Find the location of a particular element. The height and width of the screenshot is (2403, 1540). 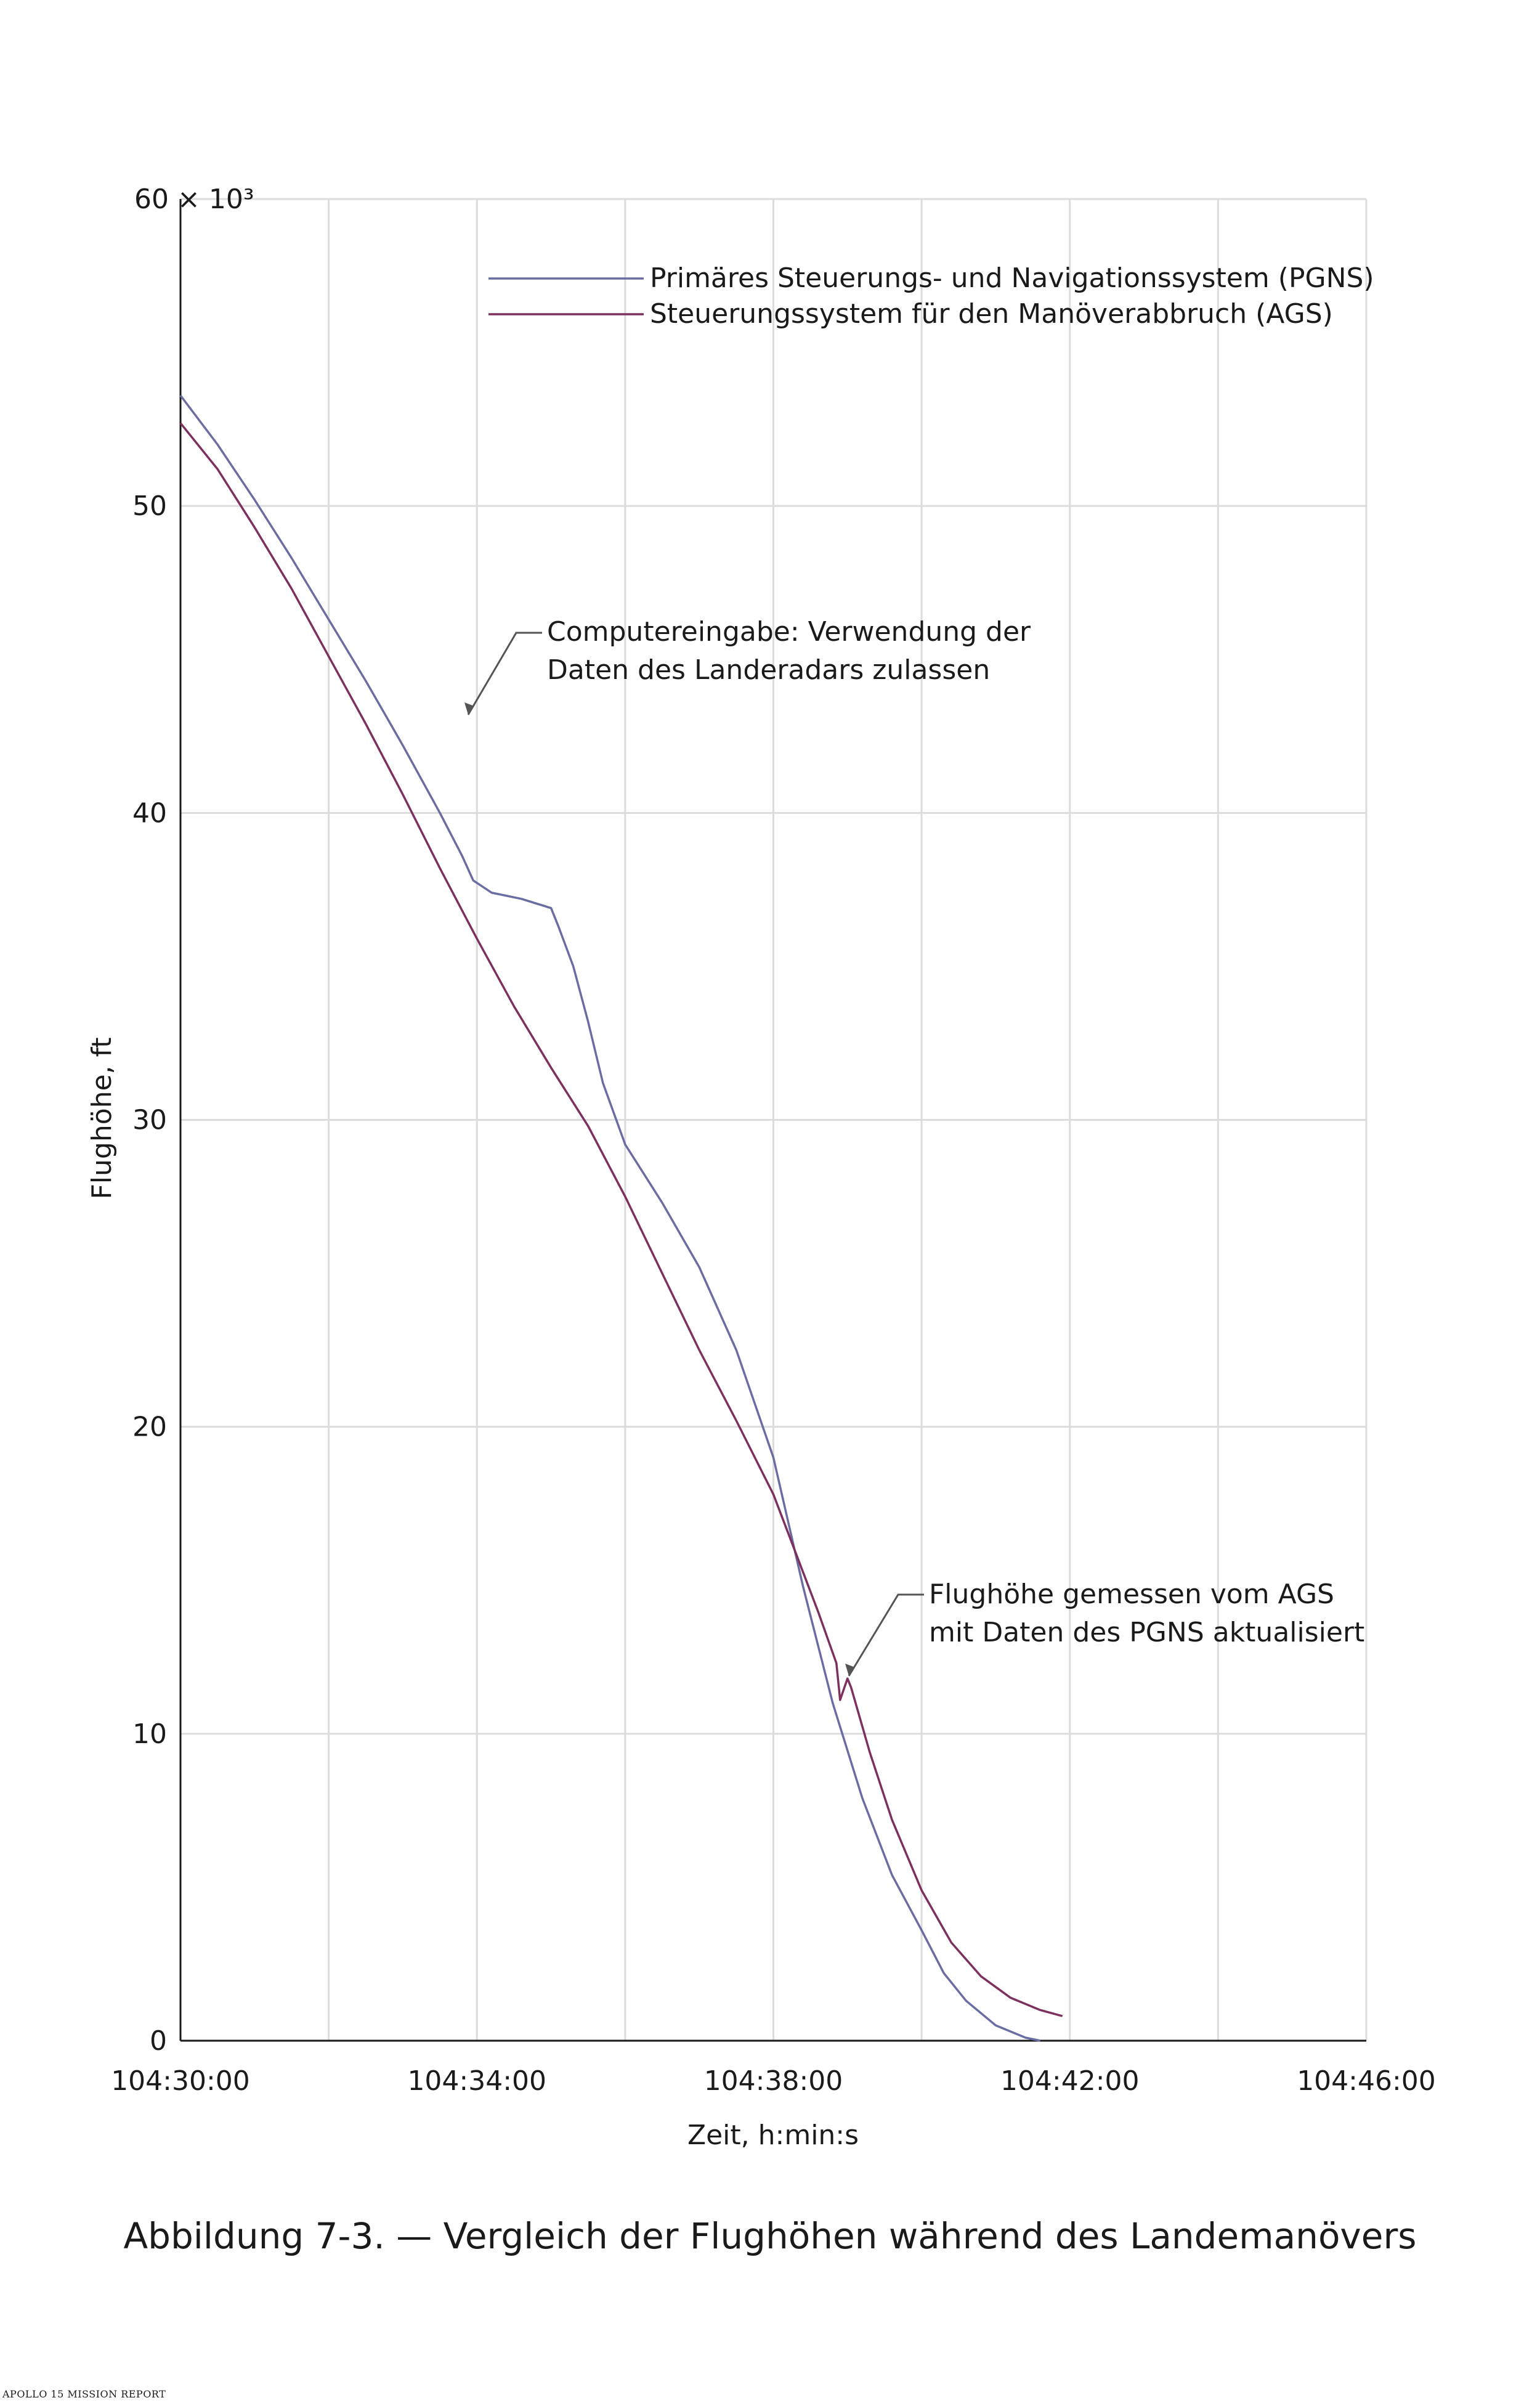

annotation-ags-update-line-2: mit Daten des PGNS aktualisiert is located at coordinates (1146, 1632).